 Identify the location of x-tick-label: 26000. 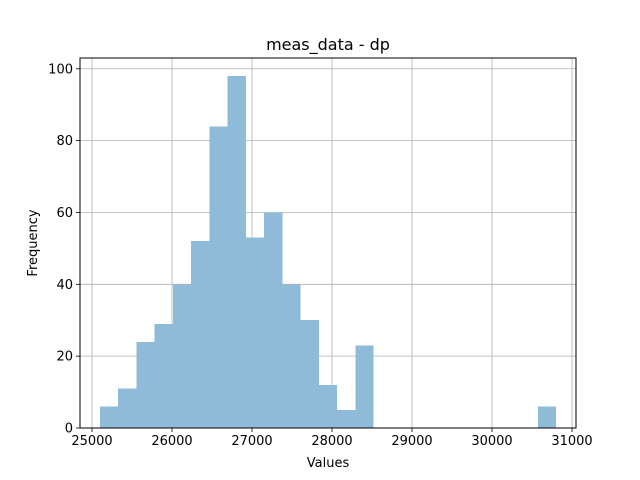
(171, 441).